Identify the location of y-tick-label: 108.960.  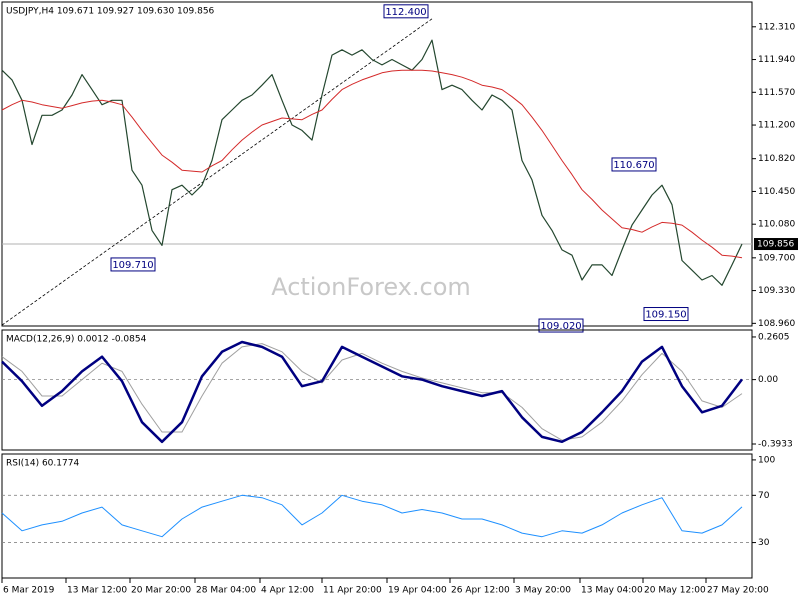
(776, 324).